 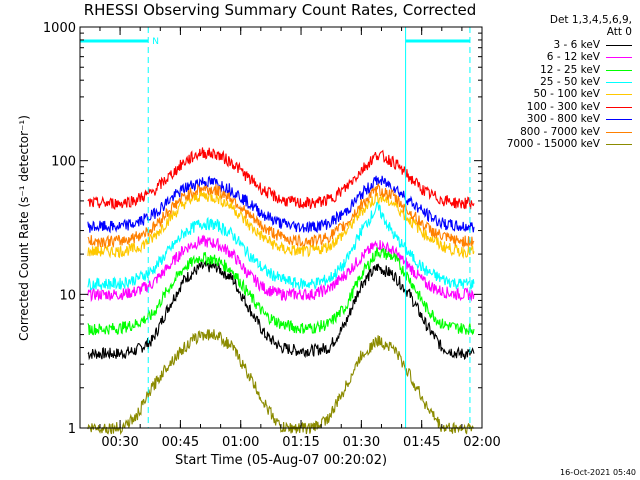 I want to click on legend-entry: 800 - 7000 keV, so click(x=560, y=132).